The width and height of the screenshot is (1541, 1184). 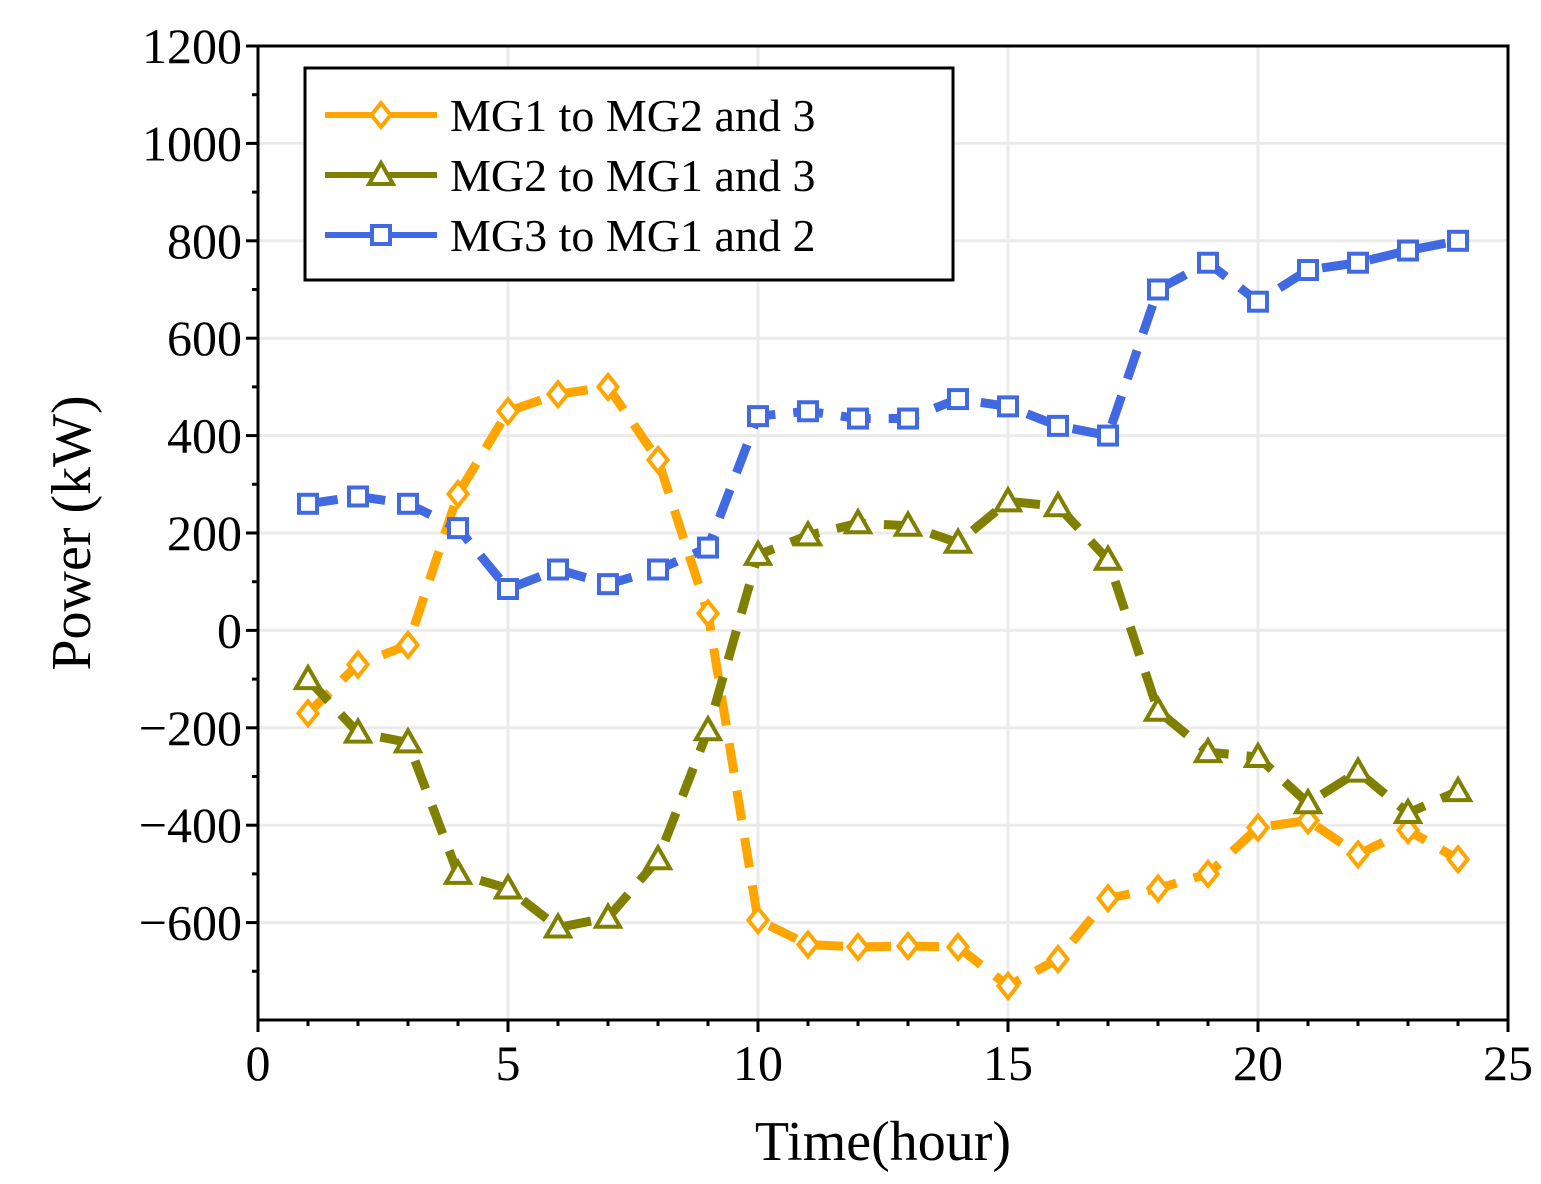 What do you see at coordinates (204, 436) in the screenshot?
I see `y-tick-label: 400` at bounding box center [204, 436].